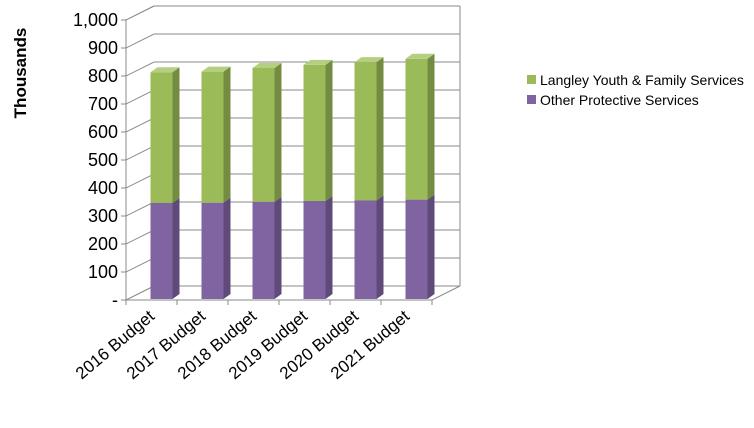 This screenshot has width=754, height=428. What do you see at coordinates (103, 132) in the screenshot?
I see `y-tick-label: 600` at bounding box center [103, 132].